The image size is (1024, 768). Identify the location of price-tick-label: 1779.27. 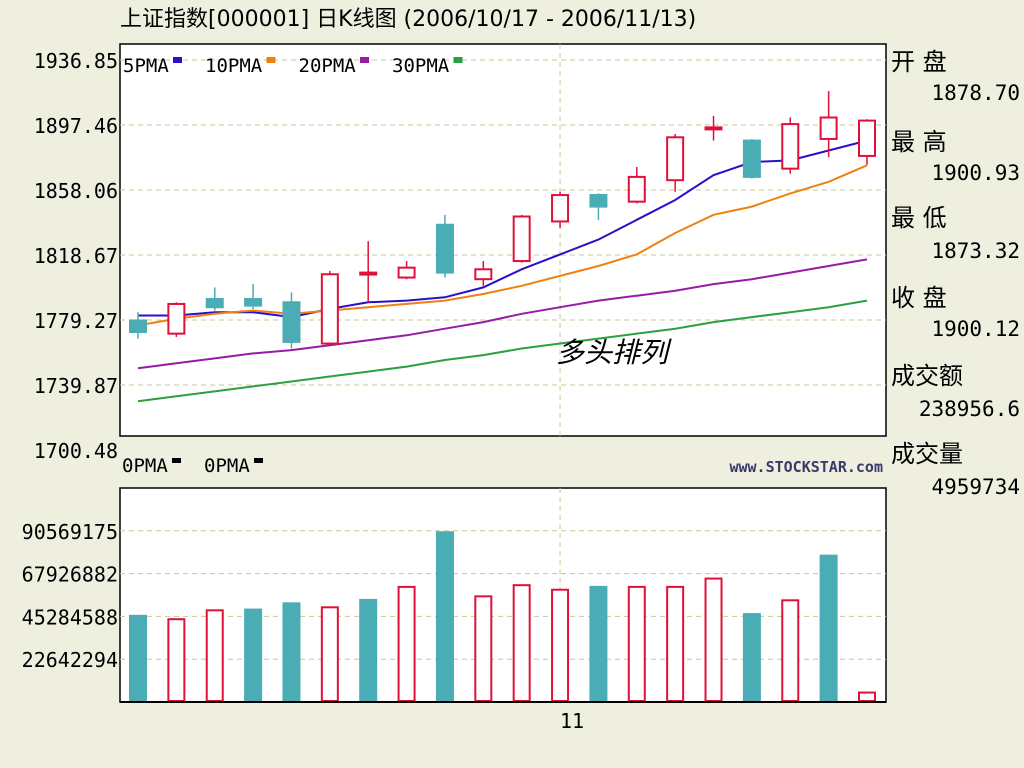
(76, 321).